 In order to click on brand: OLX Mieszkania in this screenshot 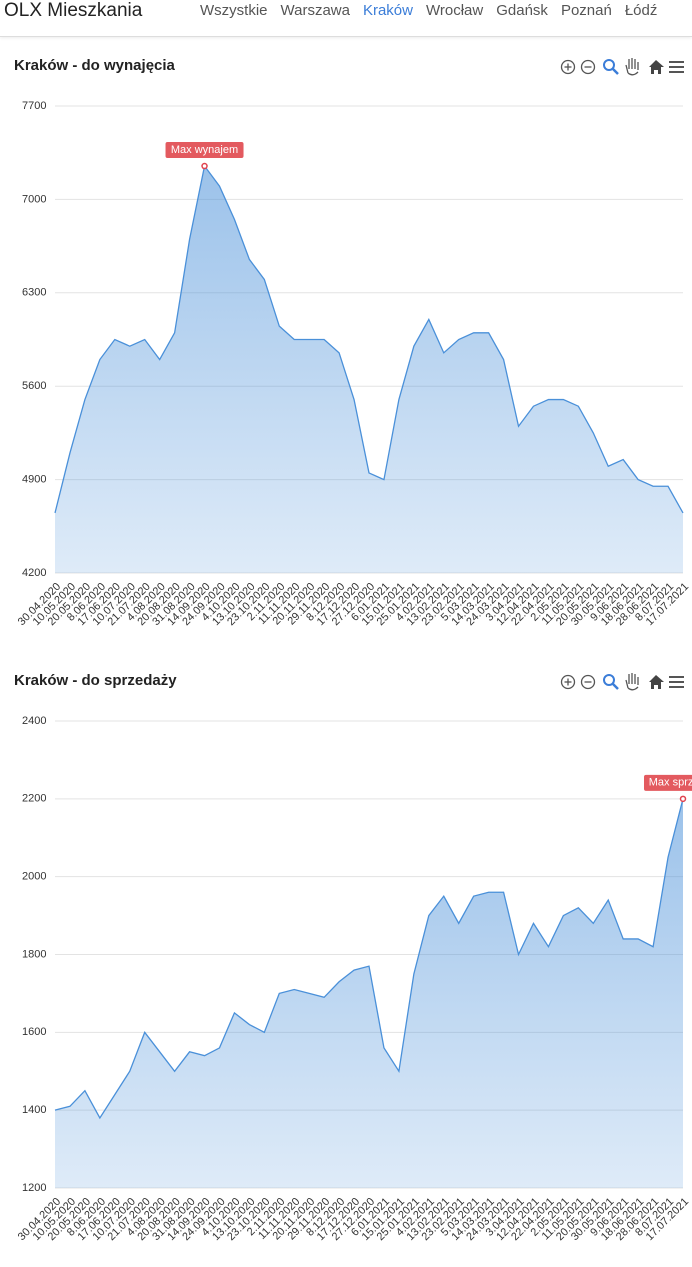, I will do `click(73, 10)`.